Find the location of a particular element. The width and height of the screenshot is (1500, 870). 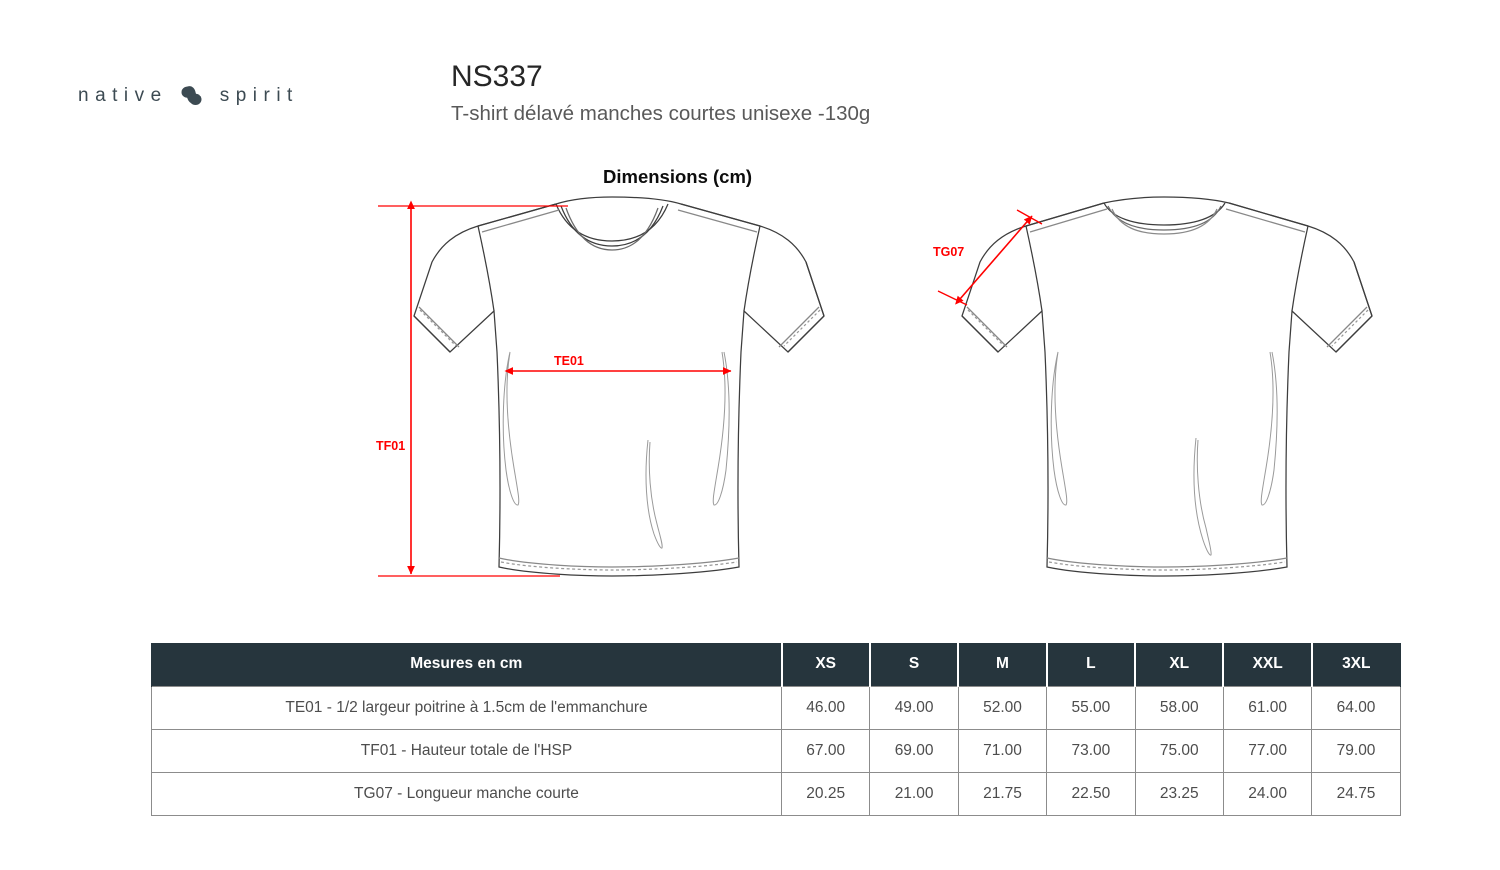

tshirt-front-view is located at coordinates (619, 386).